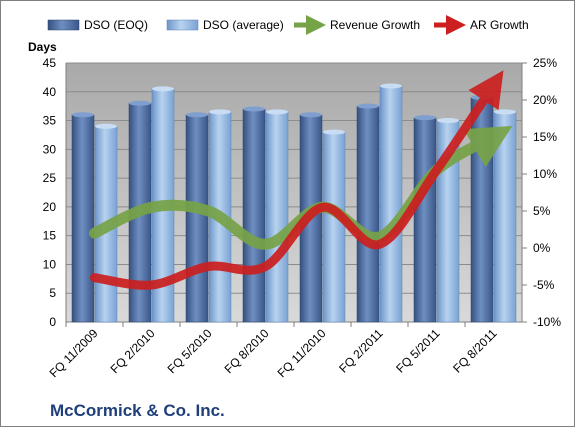 The height and width of the screenshot is (427, 575). What do you see at coordinates (50, 236) in the screenshot?
I see `y-tick-label: 15` at bounding box center [50, 236].